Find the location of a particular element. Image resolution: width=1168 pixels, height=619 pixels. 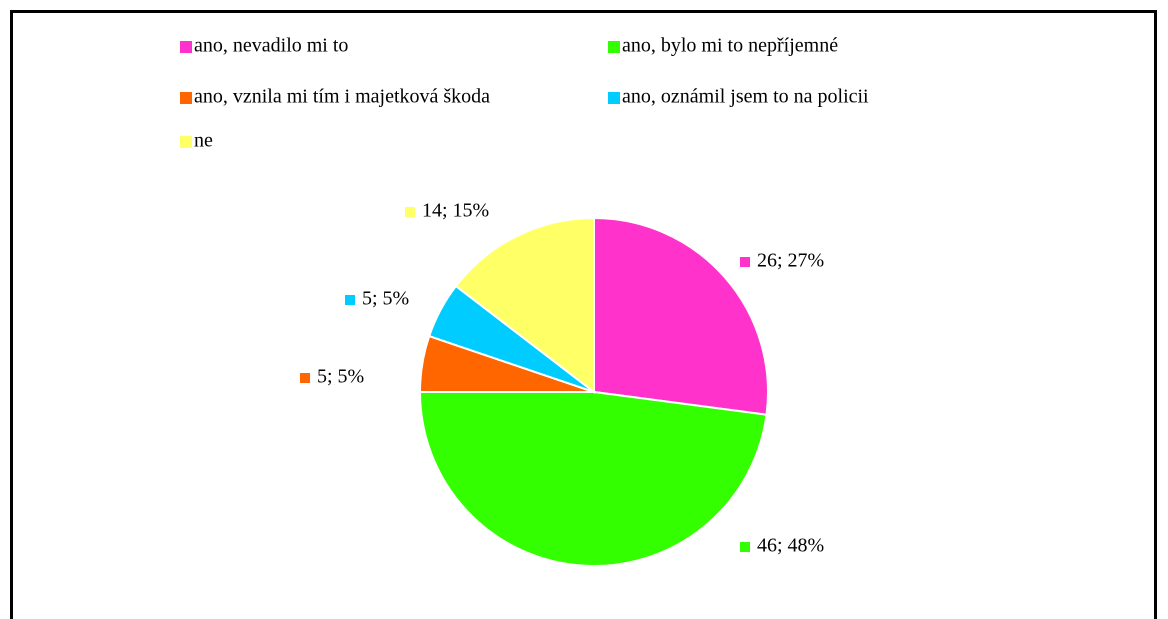

data-label: 46; 48% is located at coordinates (790, 546).